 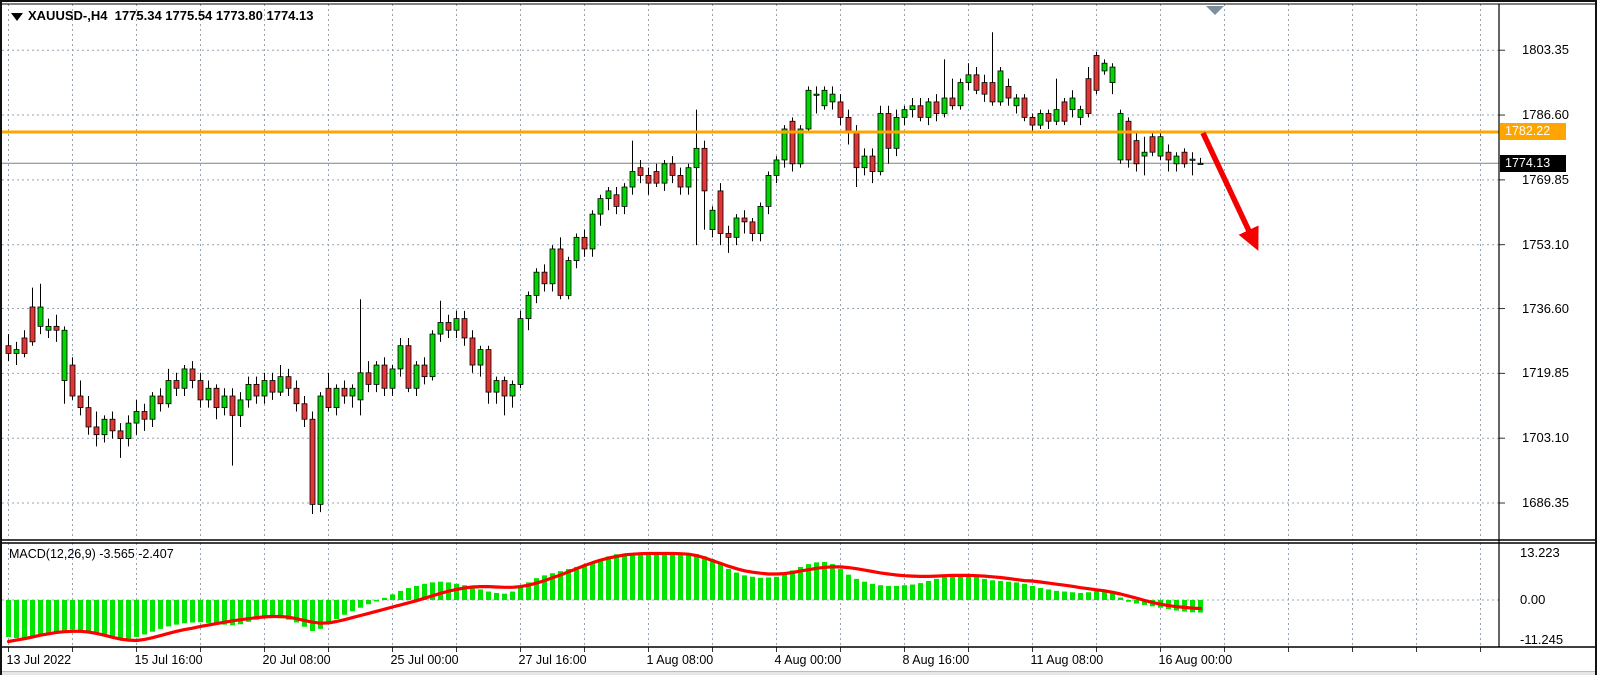 I want to click on trend-arrow-annotation, so click(x=1229, y=191).